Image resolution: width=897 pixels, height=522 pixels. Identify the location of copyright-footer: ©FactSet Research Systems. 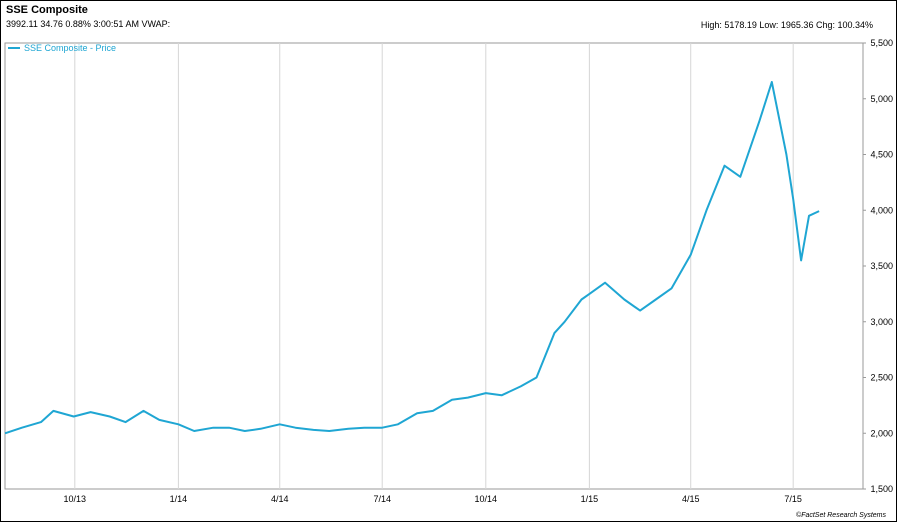
(841, 515).